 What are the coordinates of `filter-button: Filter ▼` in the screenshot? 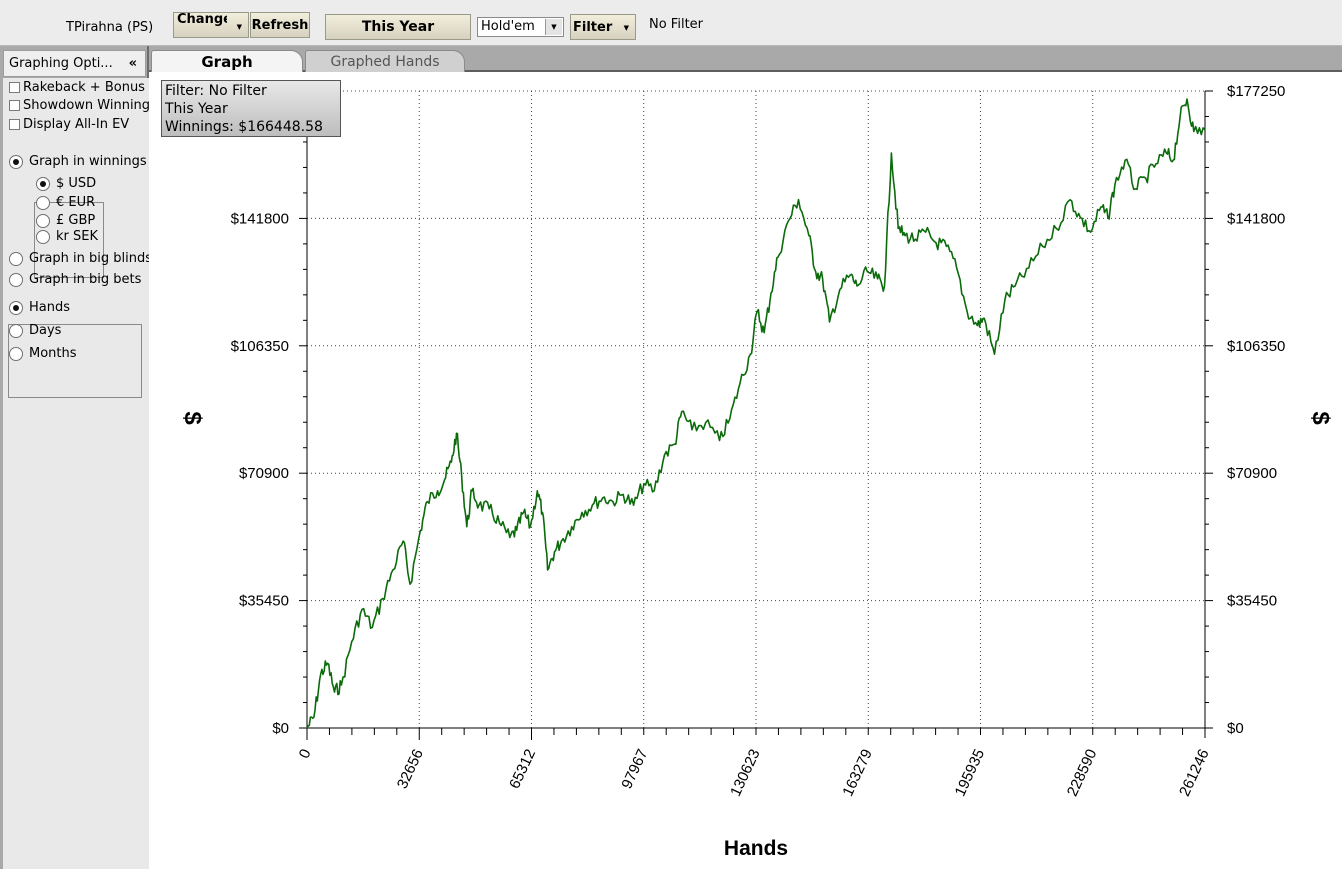 It's located at (603, 27).